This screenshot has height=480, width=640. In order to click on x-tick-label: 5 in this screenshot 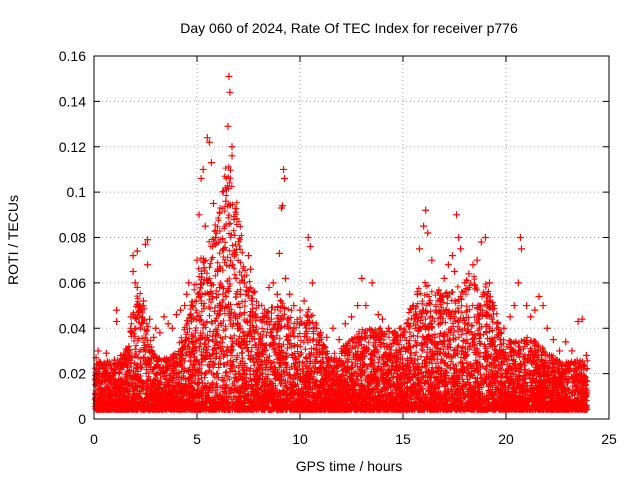, I will do `click(197, 439)`.